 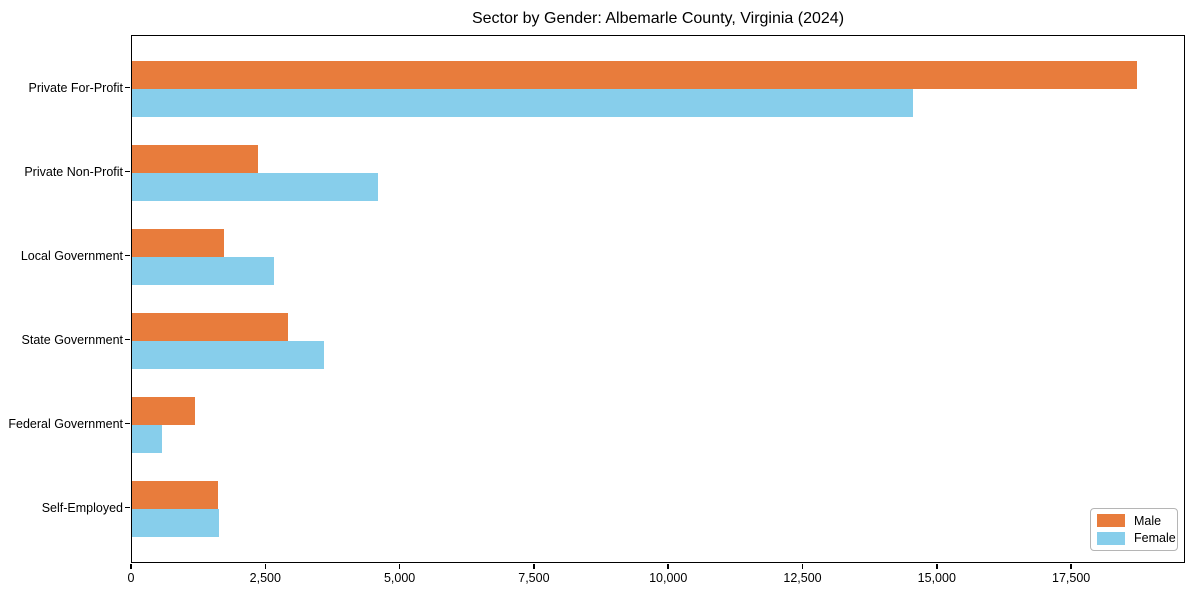 I want to click on bar-male-self-employed, so click(x=175, y=494).